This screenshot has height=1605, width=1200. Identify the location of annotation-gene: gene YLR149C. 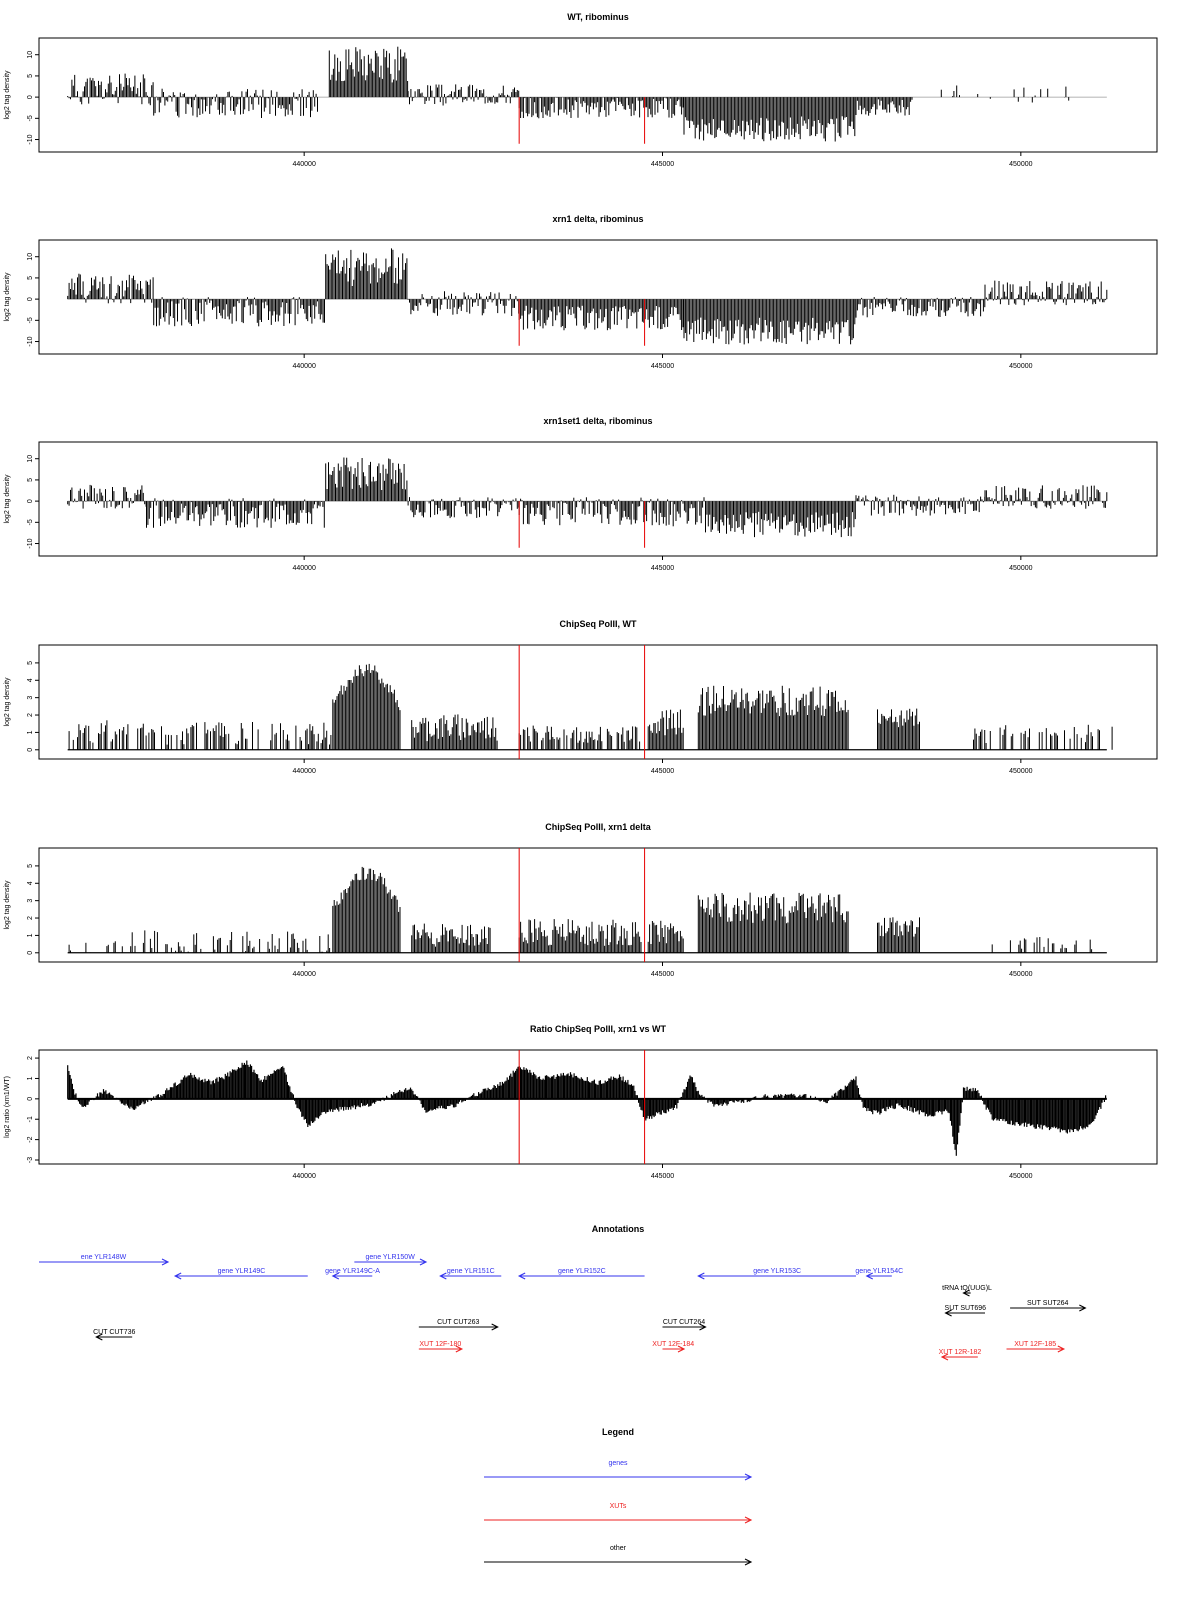
(240, 1274).